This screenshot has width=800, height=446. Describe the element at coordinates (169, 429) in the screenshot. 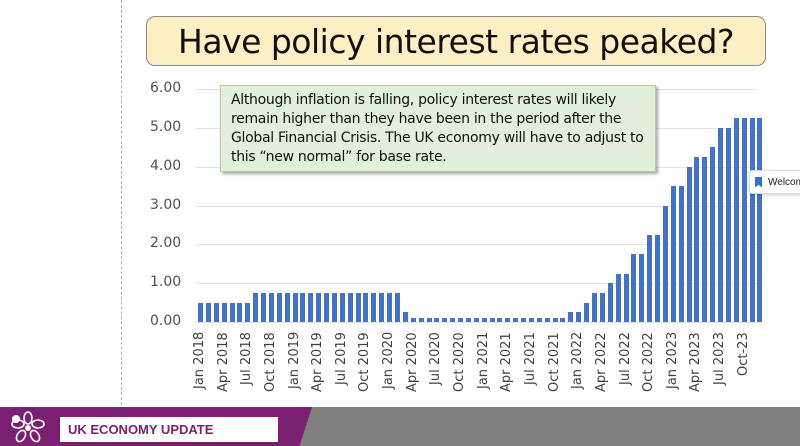

I see `footer-label: UK ECONOMY UPDATE` at that location.